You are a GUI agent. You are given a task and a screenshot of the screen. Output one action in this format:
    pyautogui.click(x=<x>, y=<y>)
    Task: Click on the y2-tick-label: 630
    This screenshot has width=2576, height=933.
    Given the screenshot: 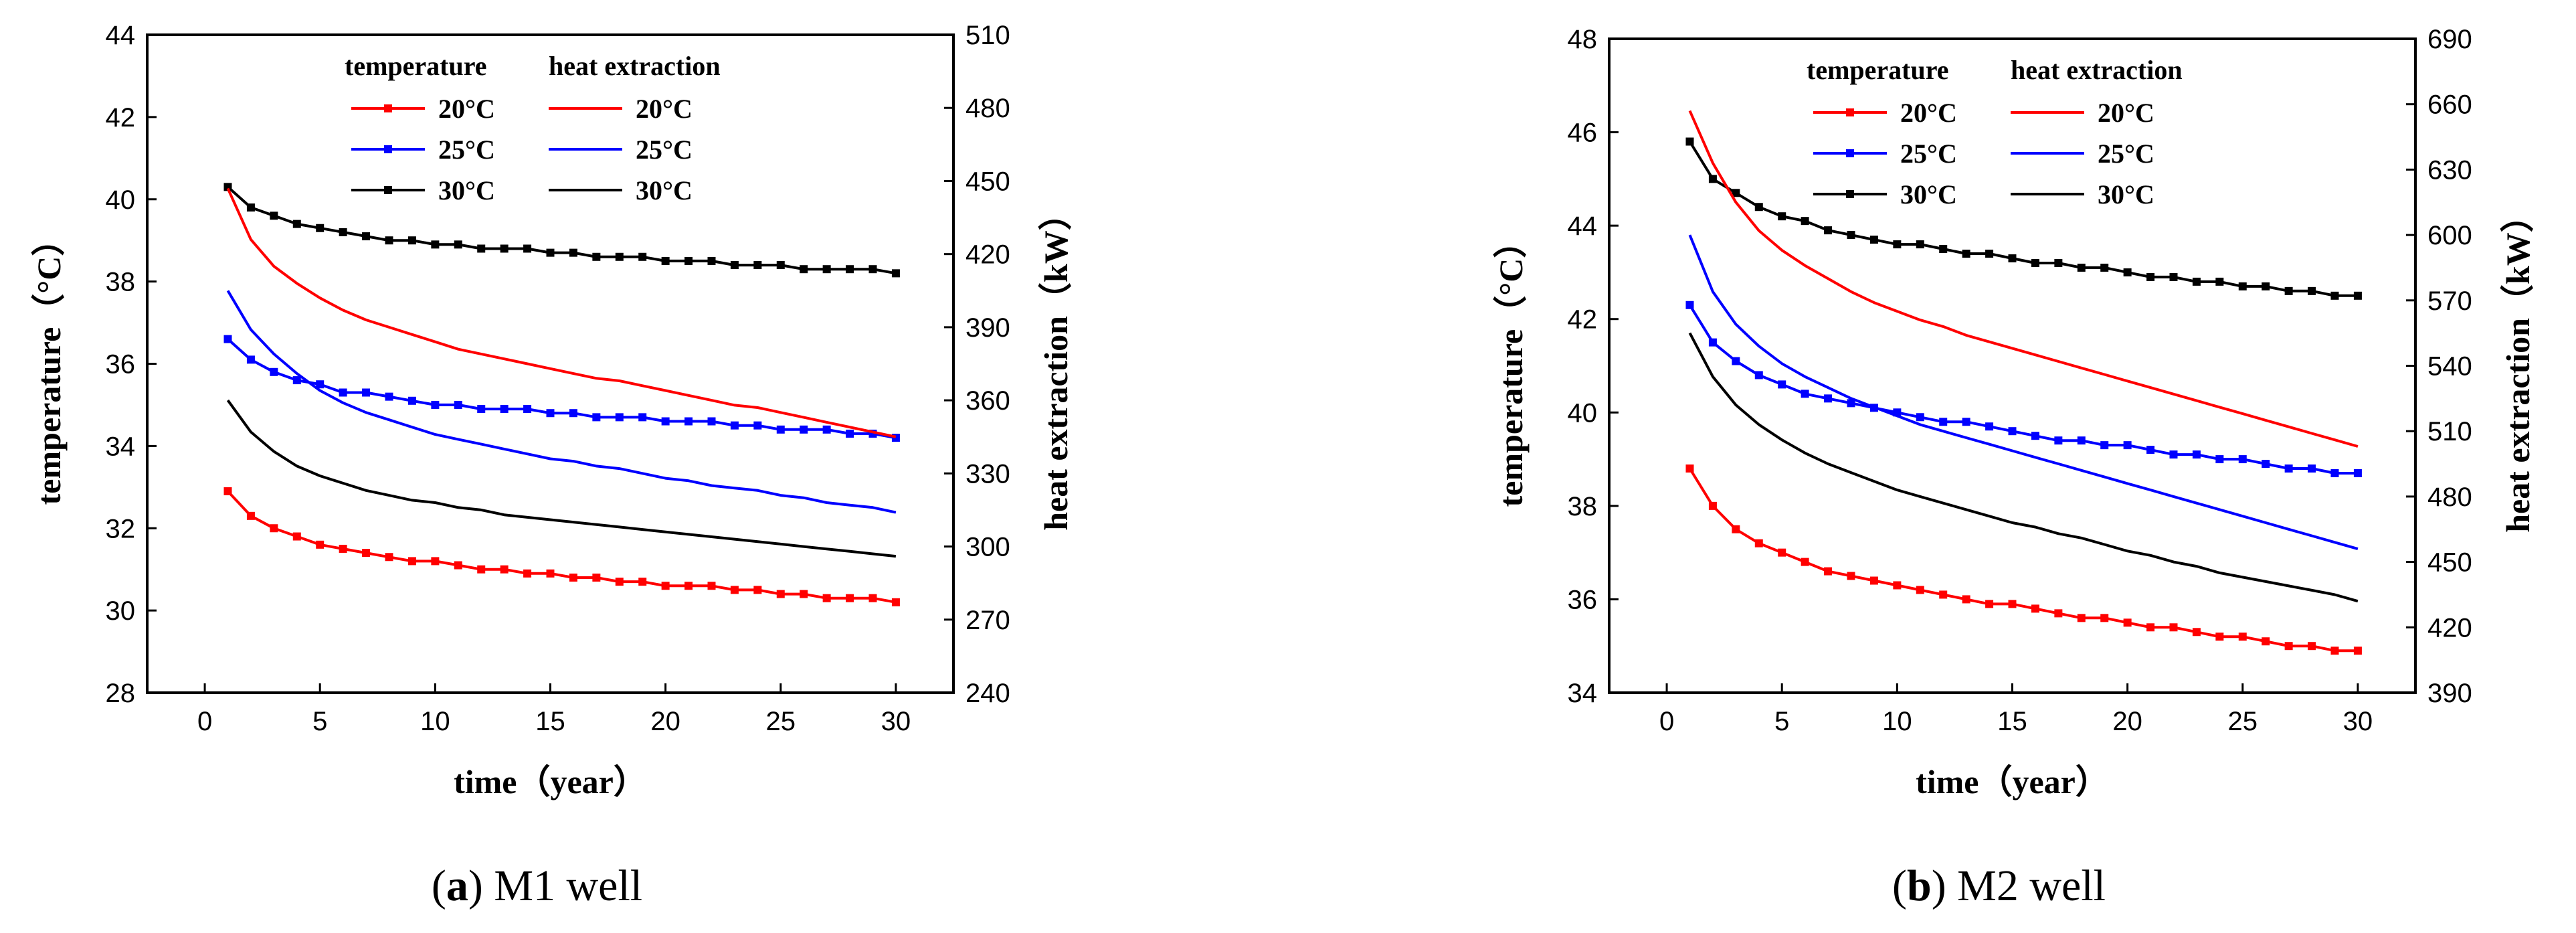 What is the action you would take?
    pyautogui.click(x=2449, y=170)
    